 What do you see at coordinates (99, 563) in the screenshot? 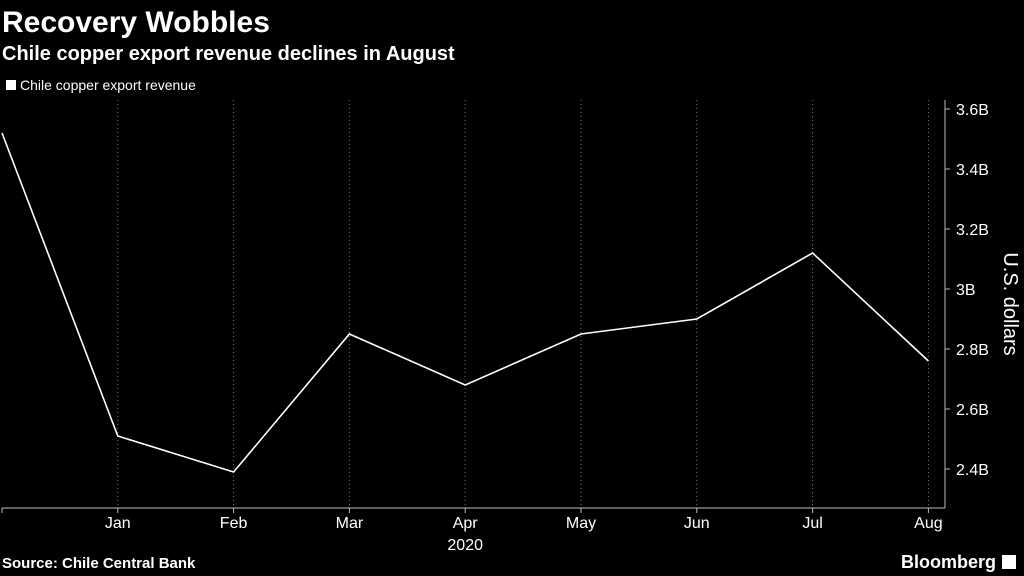
I see `source: Source: Chile Central Bank` at bounding box center [99, 563].